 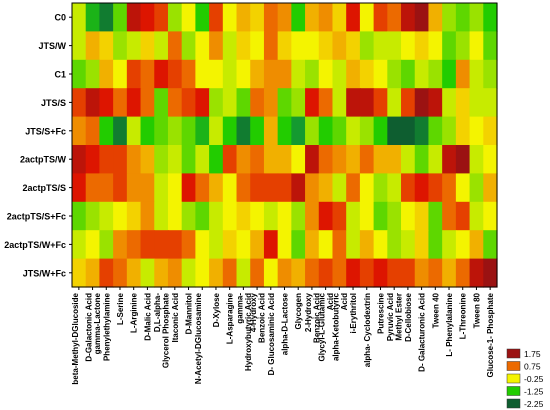 I want to click on column-label: D-Galactonic Acidgamma-Lactone, so click(x=94, y=326).